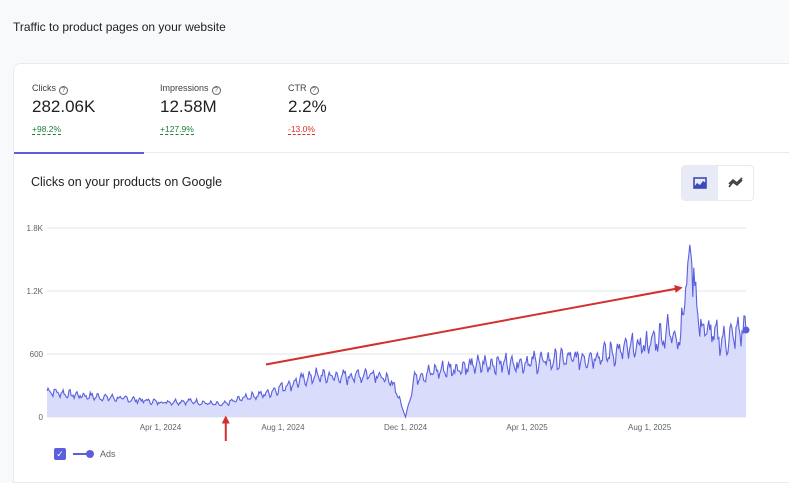  I want to click on chart-title: Clicks on your products on Google, so click(127, 182).